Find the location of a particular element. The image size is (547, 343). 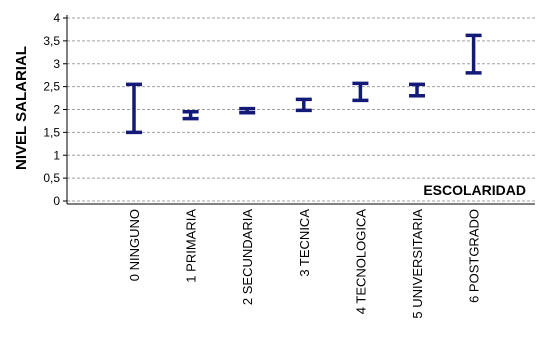

category-label: 3 TECNICA is located at coordinates (304, 243).